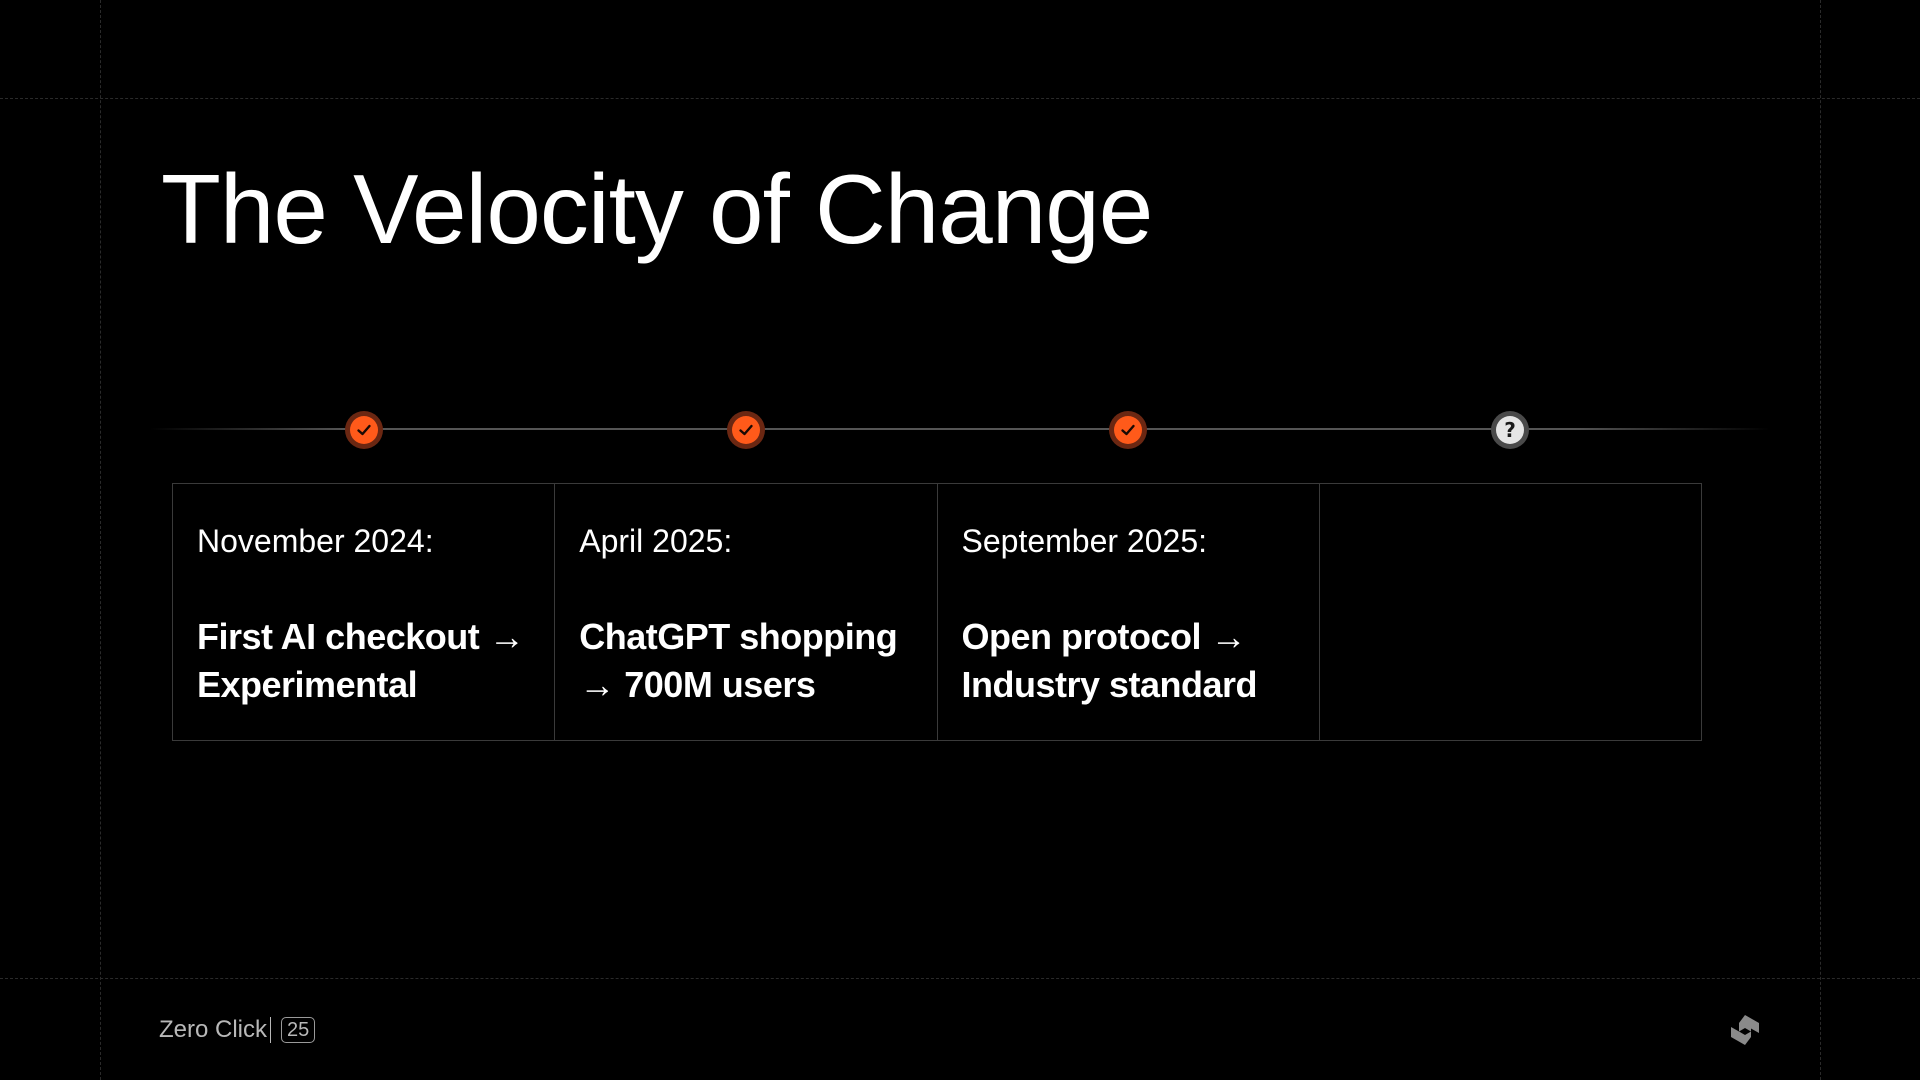  I want to click on page-number: 25, so click(298, 1030).